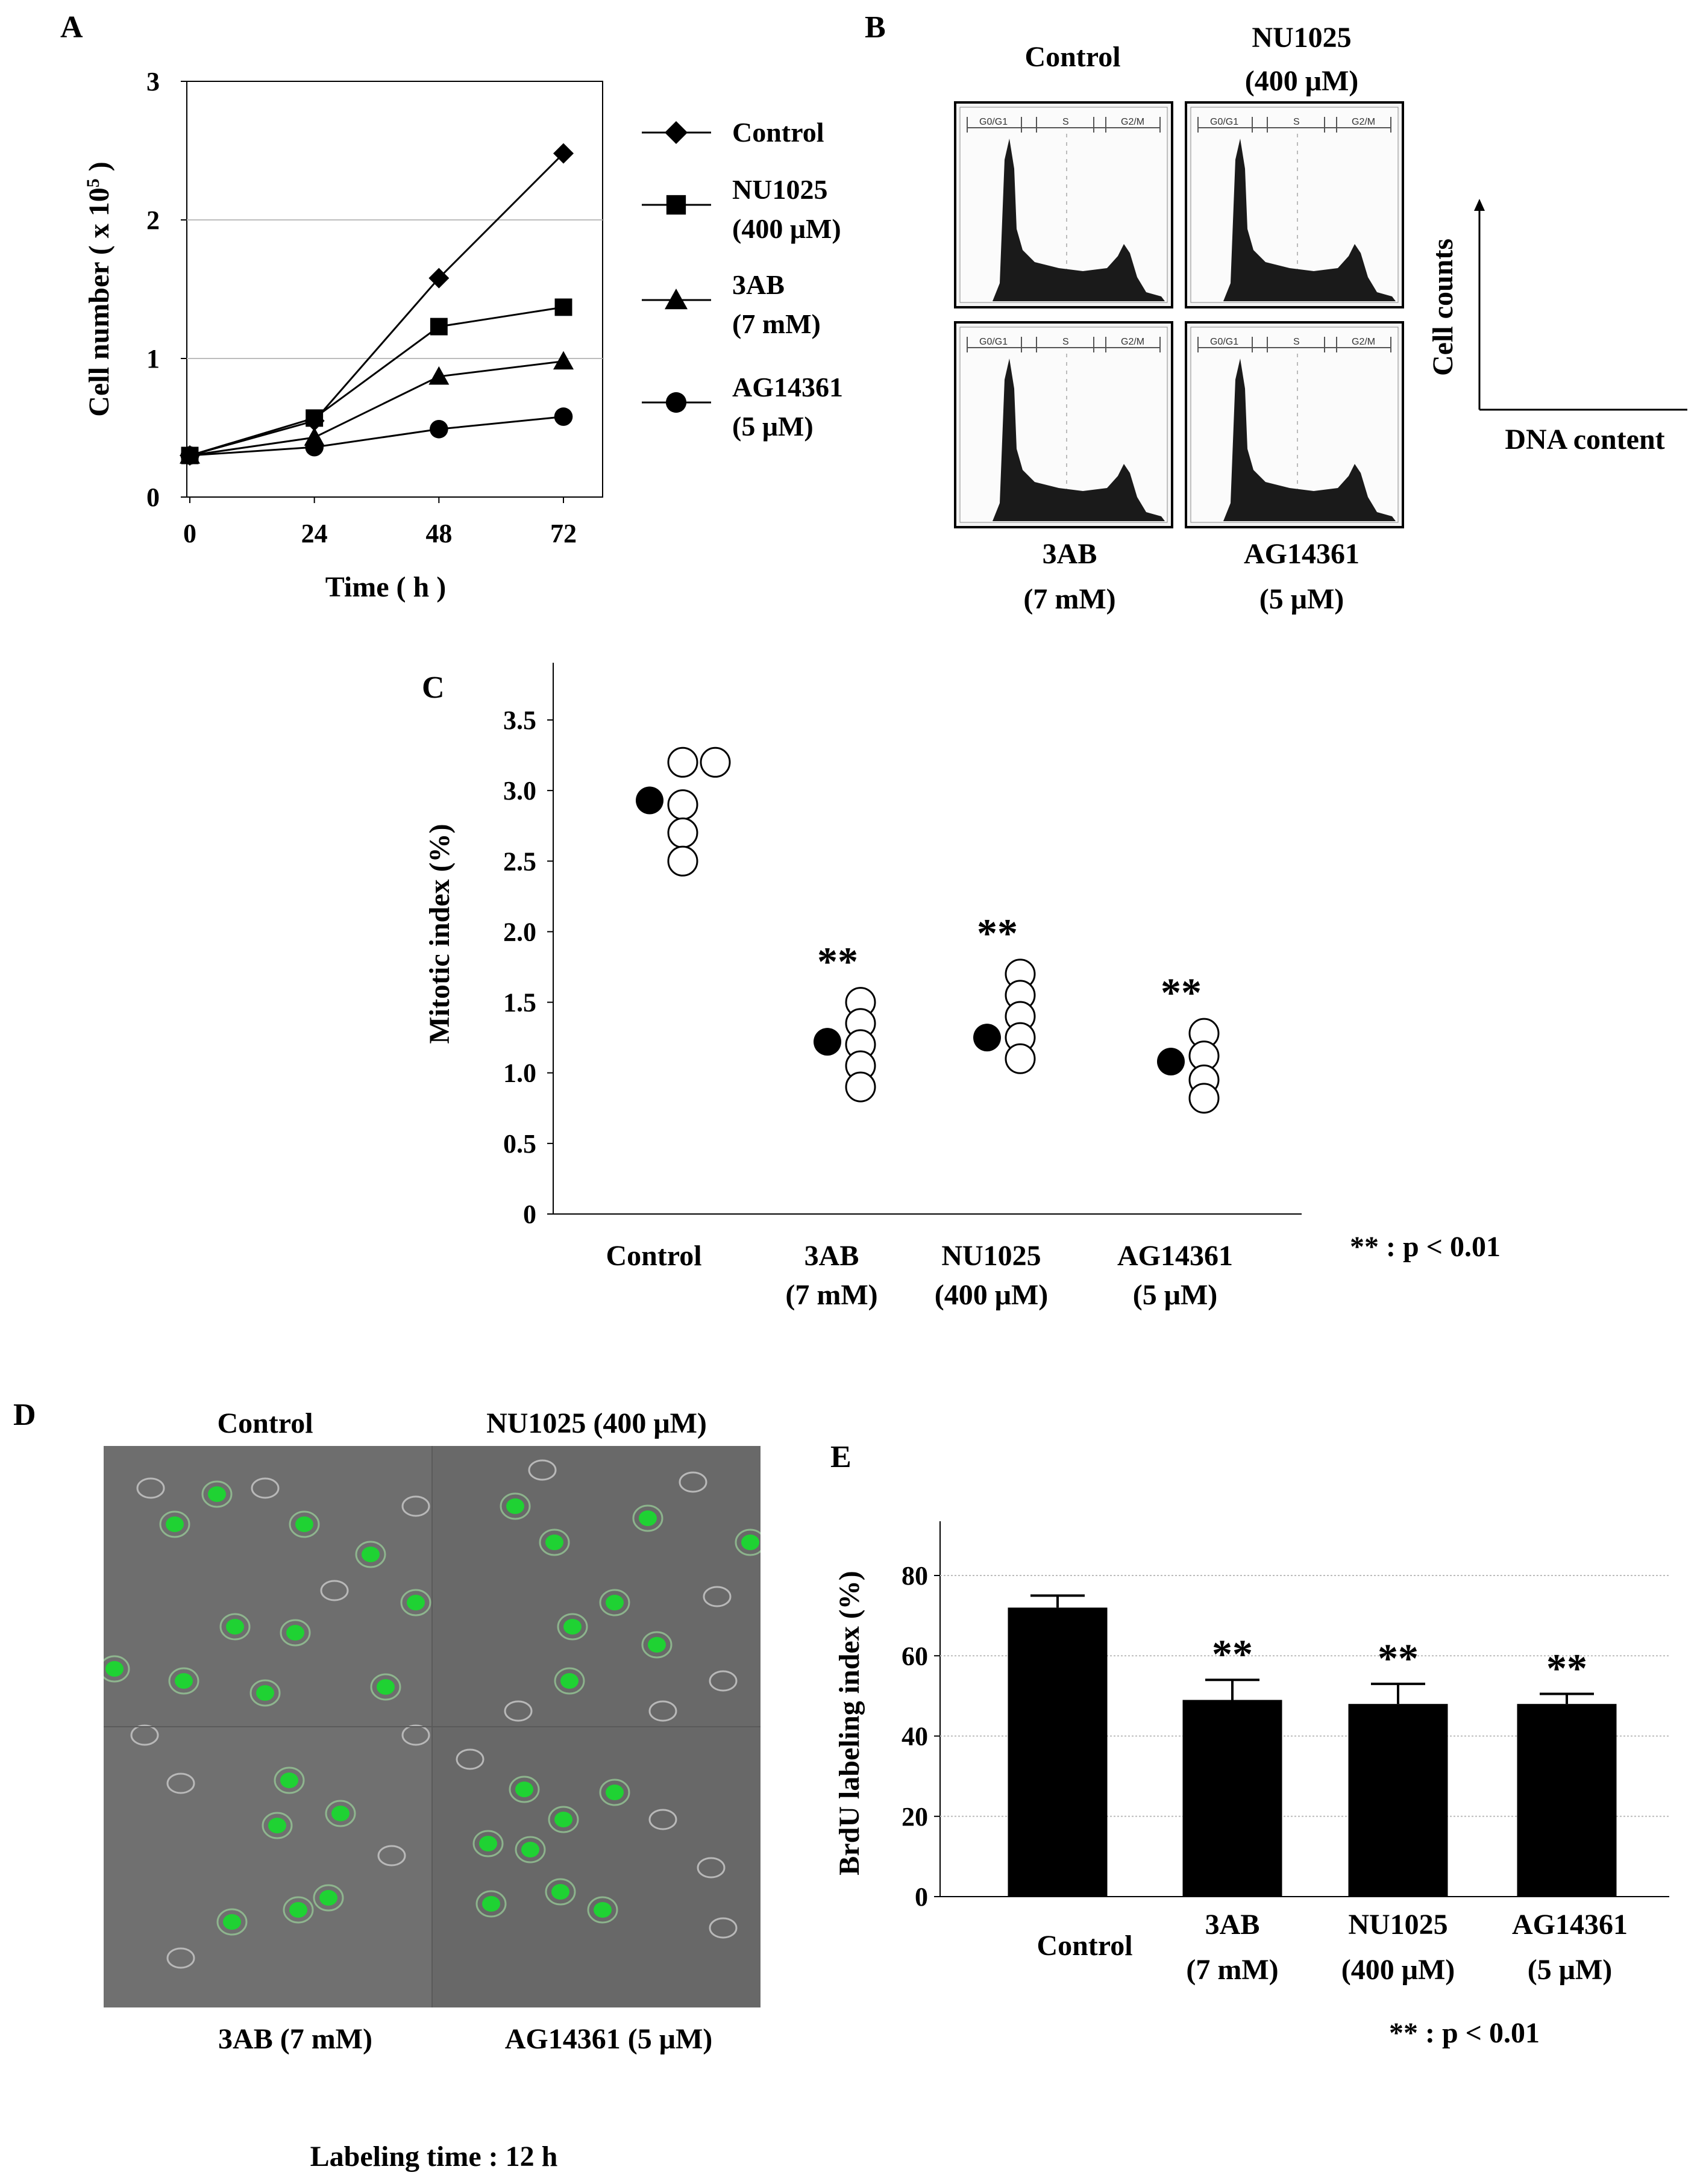 The width and height of the screenshot is (1703, 2184). Describe the element at coordinates (439, 376) in the screenshot. I see `panel-a-point-3ab` at that location.